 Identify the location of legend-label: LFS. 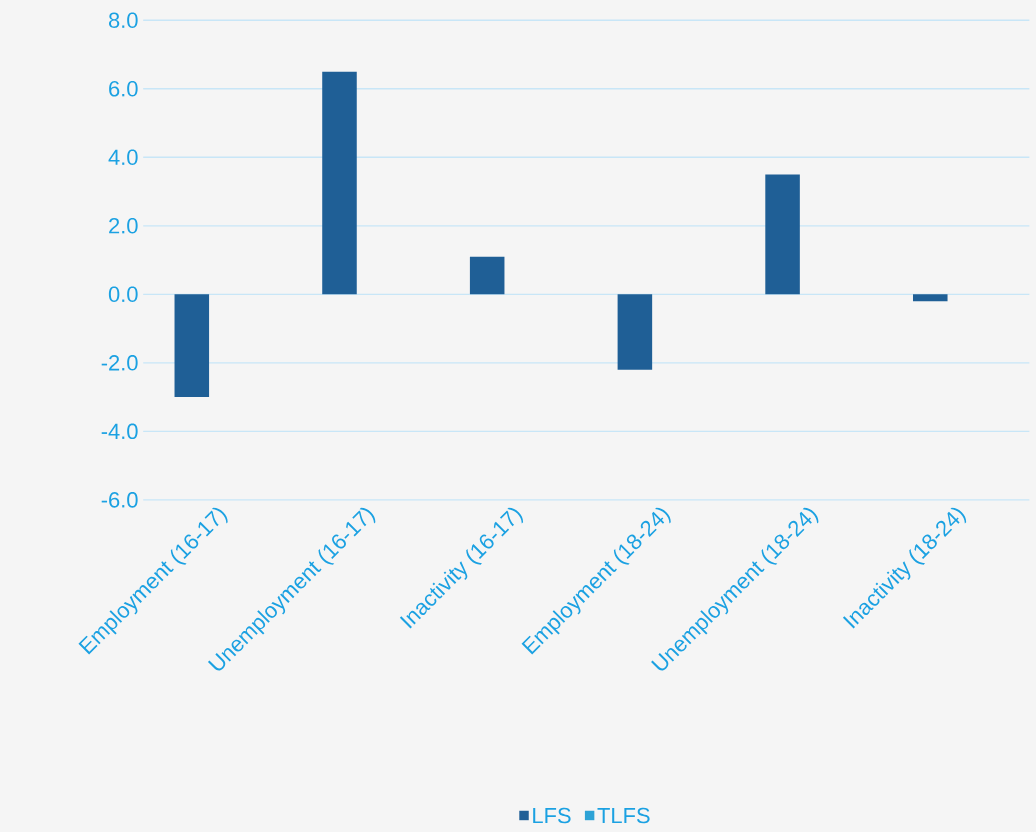
(552, 815).